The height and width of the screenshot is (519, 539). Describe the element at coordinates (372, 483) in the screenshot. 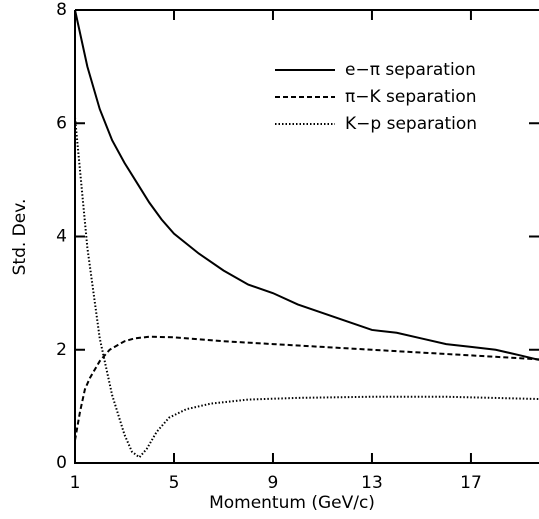

I see `x-tick-label: 13` at that location.